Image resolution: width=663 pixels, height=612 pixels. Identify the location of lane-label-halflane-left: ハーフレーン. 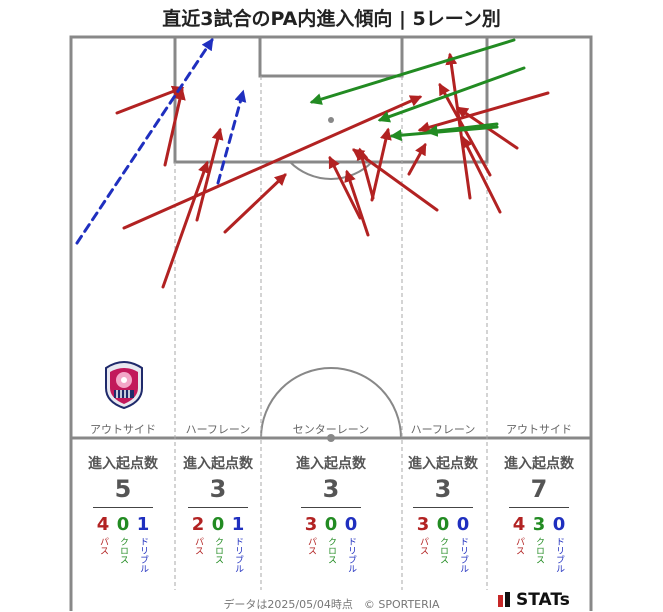
(218, 429).